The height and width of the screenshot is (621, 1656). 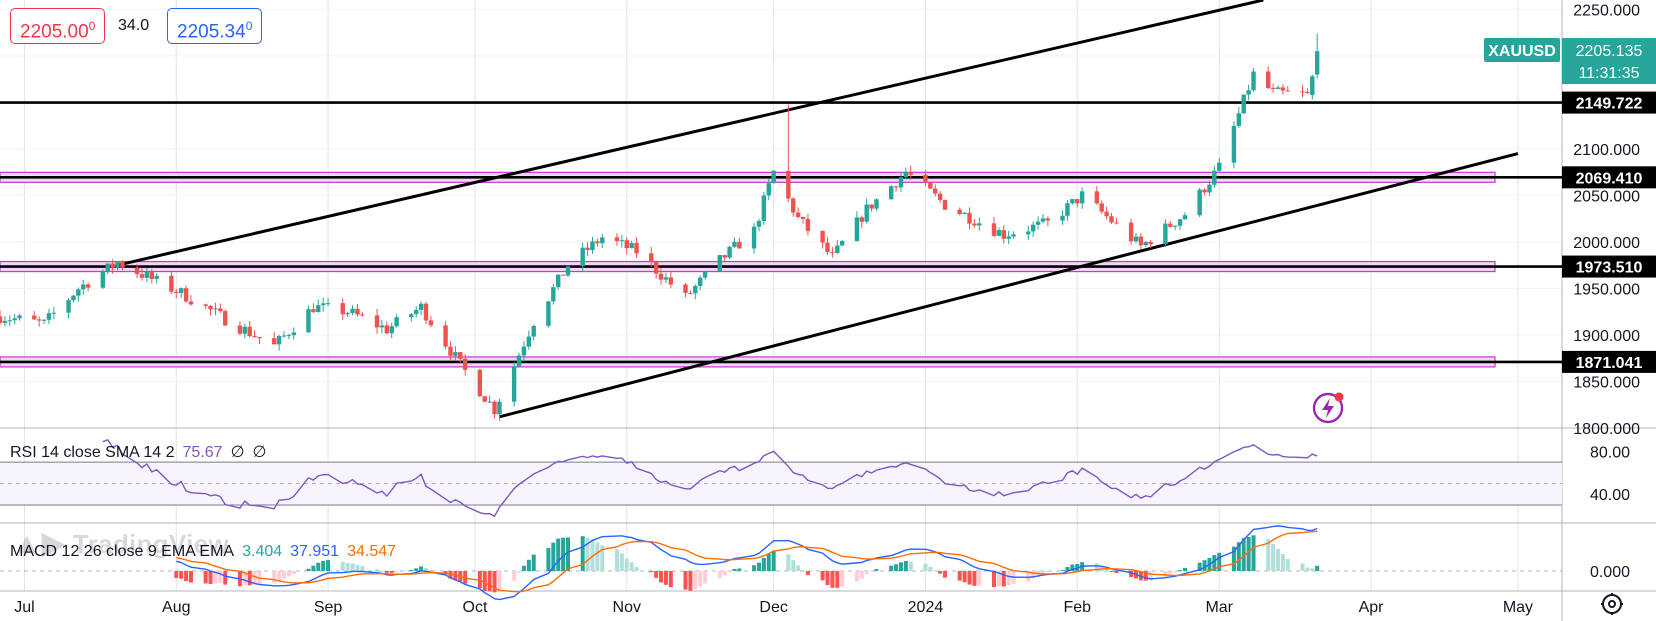 I want to click on bid-price: 2205.00, so click(x=54, y=32).